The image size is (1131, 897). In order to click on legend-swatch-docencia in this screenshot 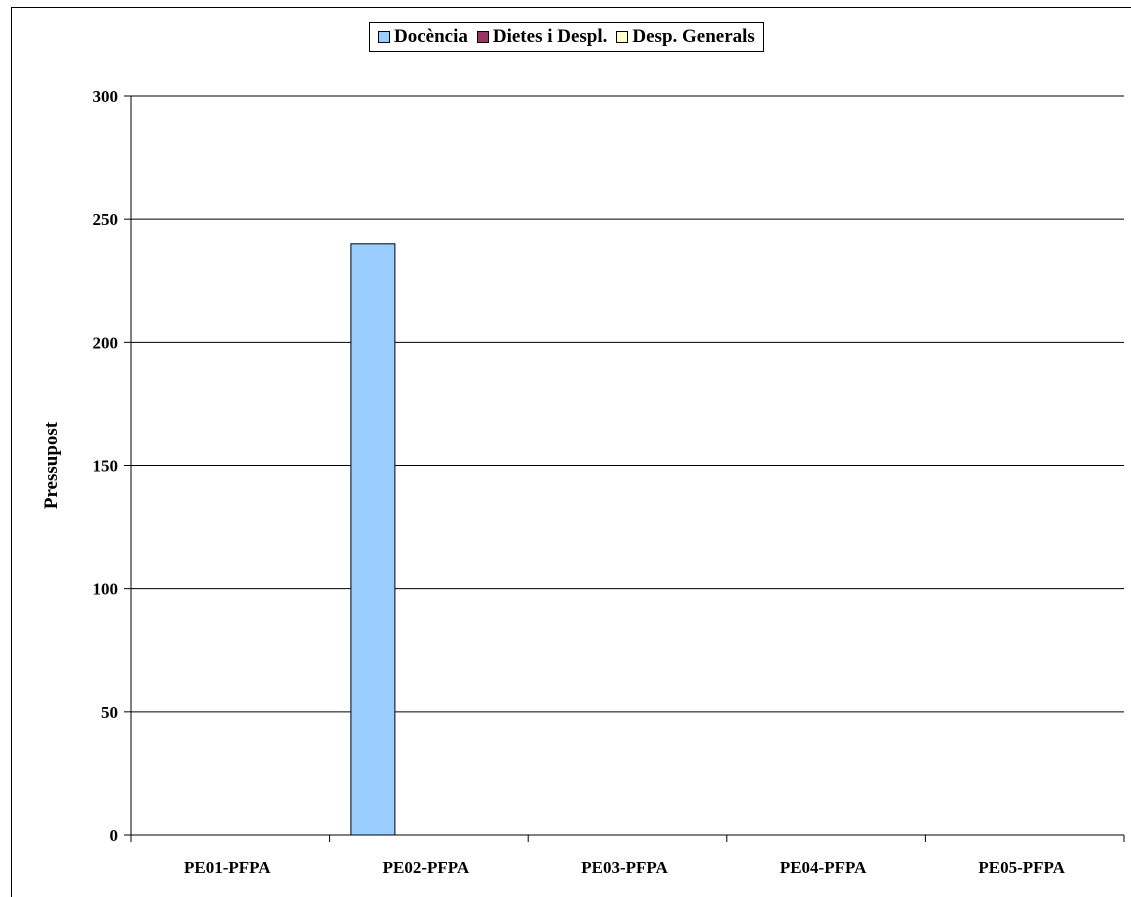, I will do `click(384, 37)`.